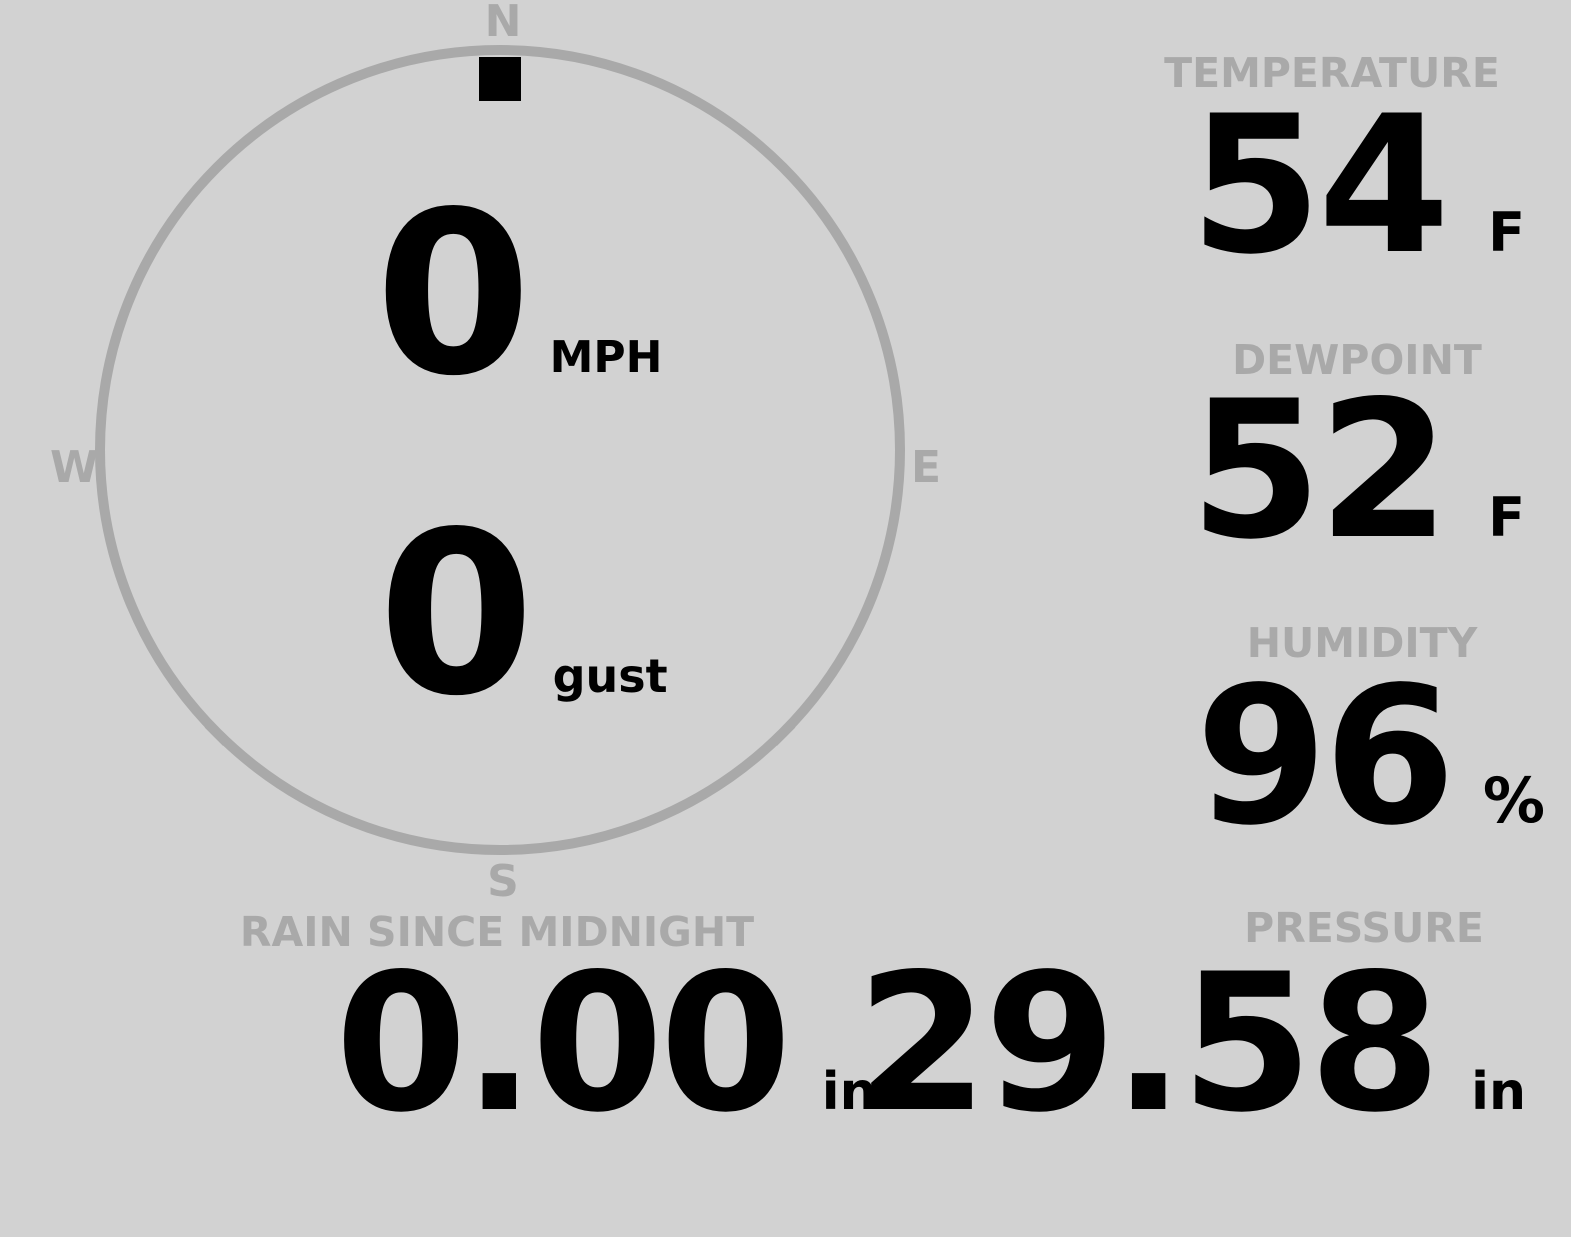  Describe the element at coordinates (849, 1092) in the screenshot. I see `rain-unit: in` at that location.